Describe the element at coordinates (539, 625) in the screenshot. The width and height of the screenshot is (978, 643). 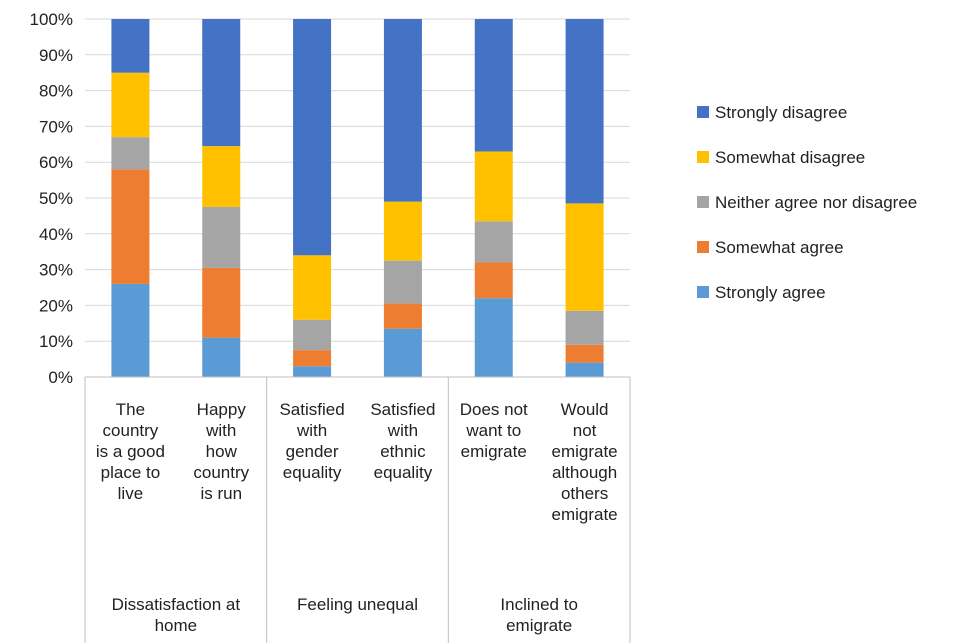
I see `x-group-label: emigrate` at that location.